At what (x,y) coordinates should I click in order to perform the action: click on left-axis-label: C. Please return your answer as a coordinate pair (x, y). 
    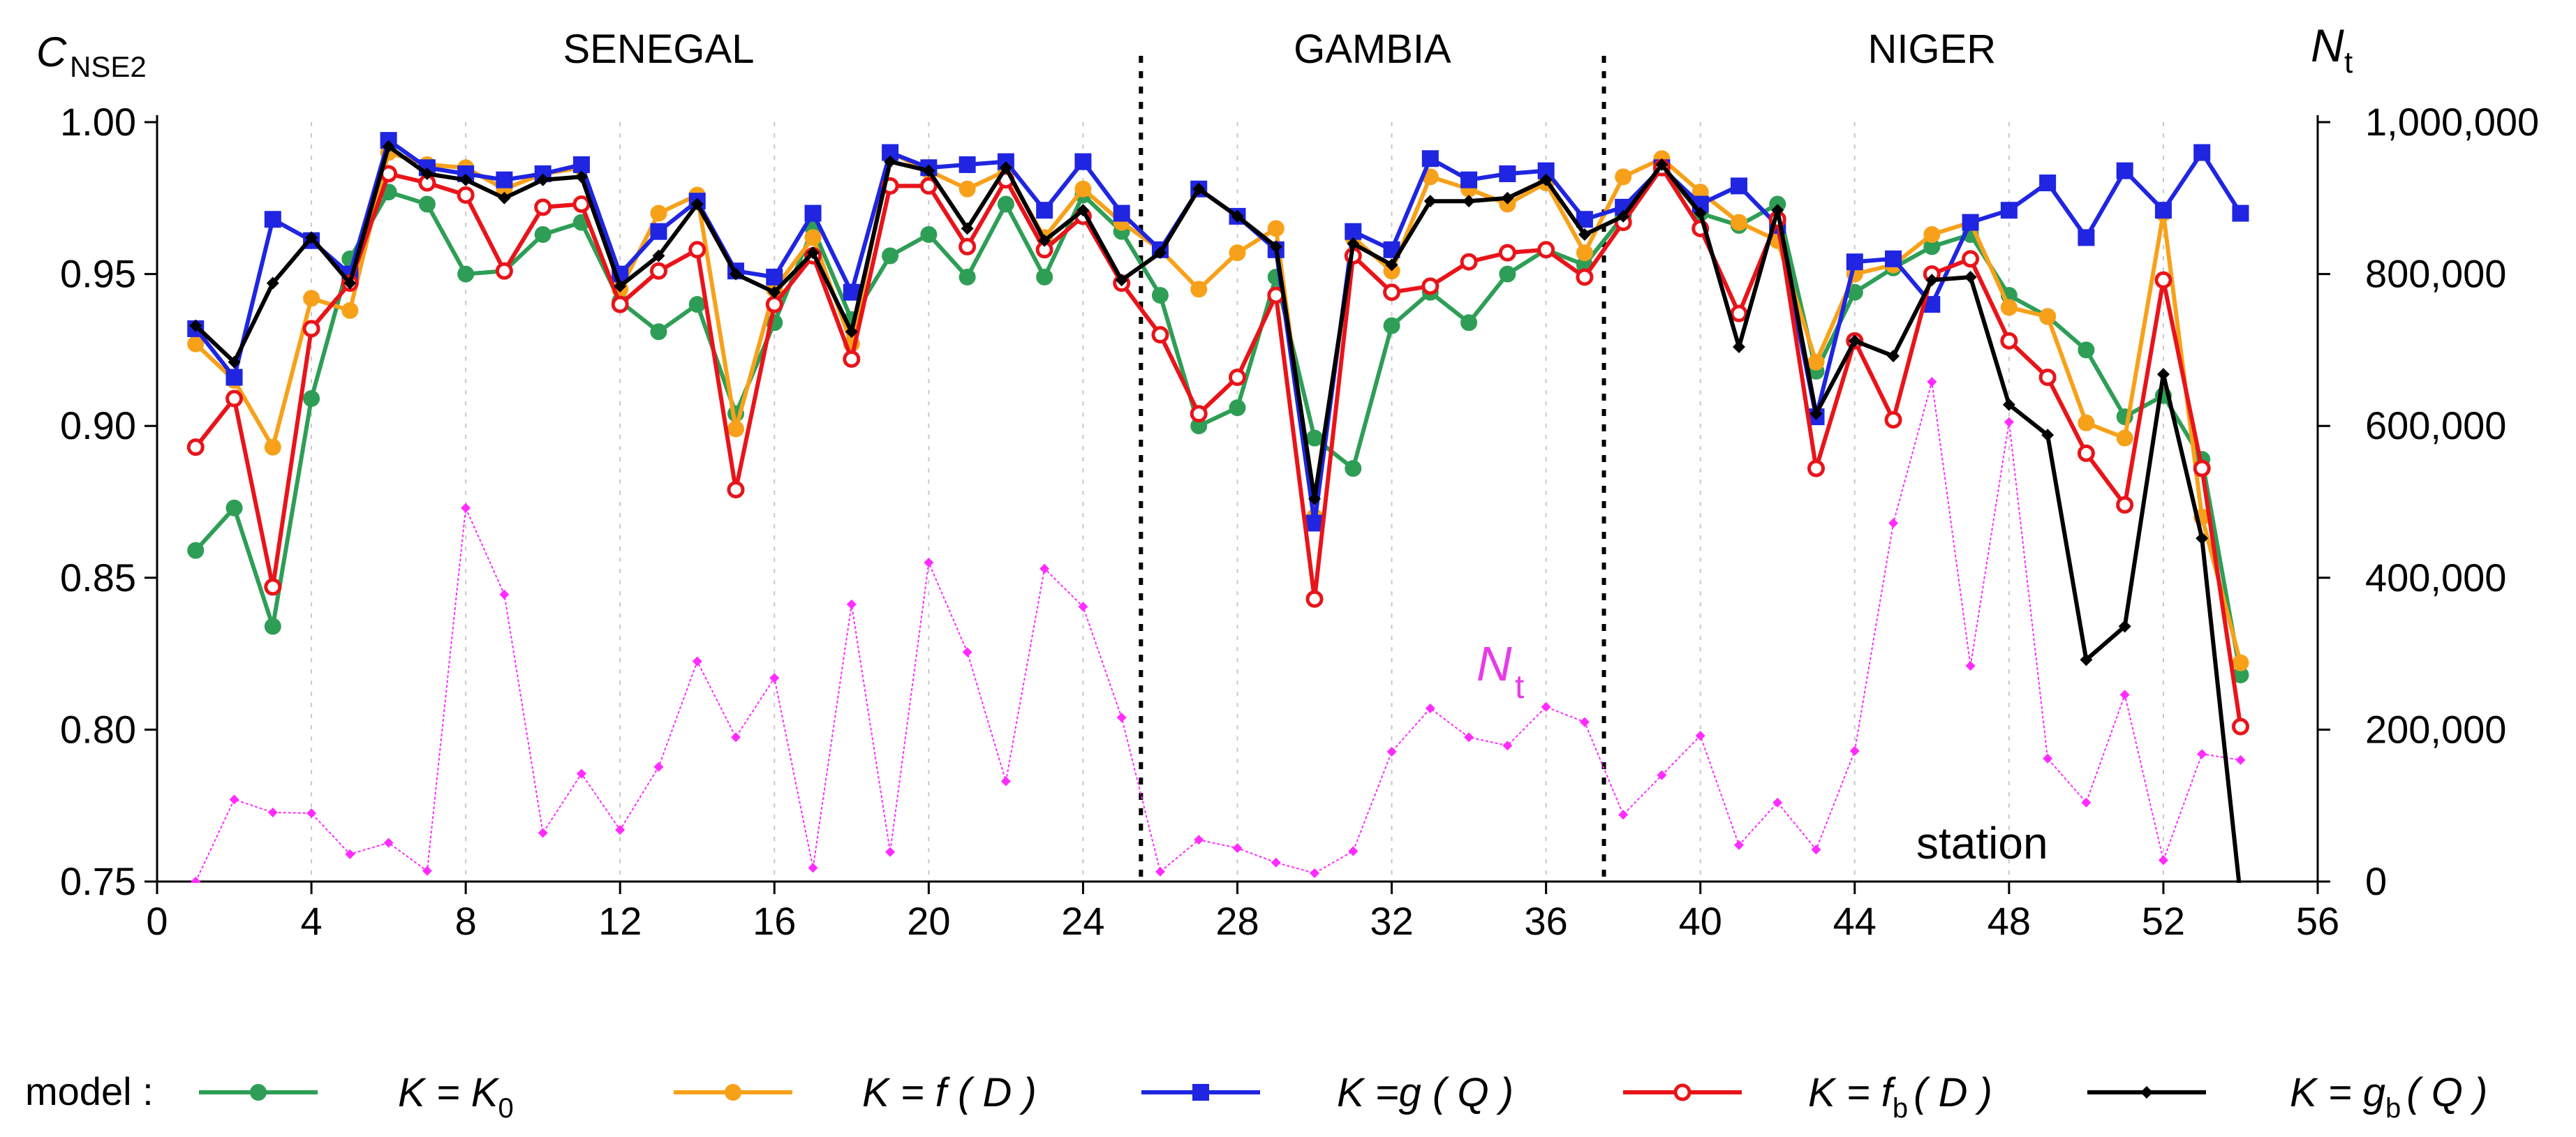
    Looking at the image, I should click on (51, 52).